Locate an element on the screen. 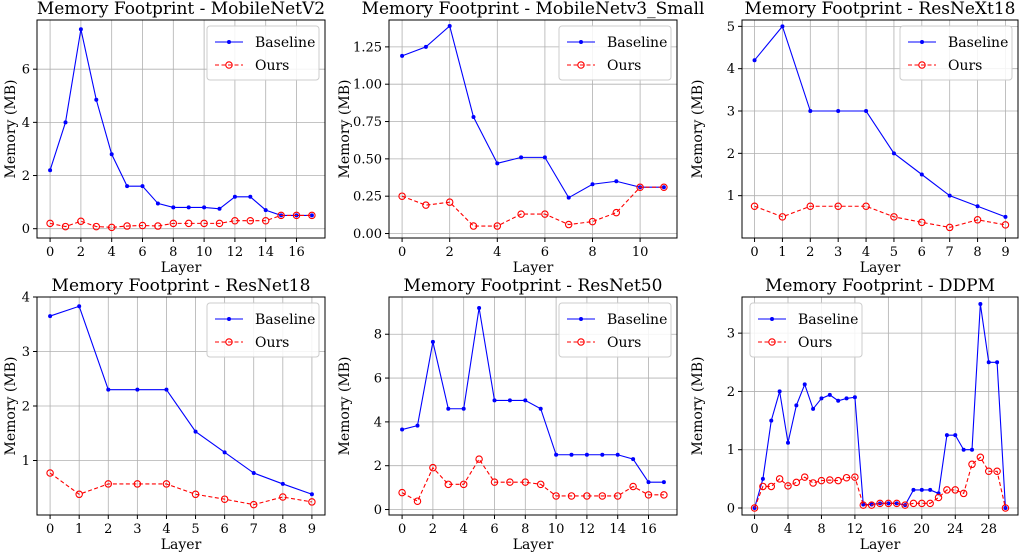 The image size is (1028, 556). y-tick-label: 5 is located at coordinates (731, 27).